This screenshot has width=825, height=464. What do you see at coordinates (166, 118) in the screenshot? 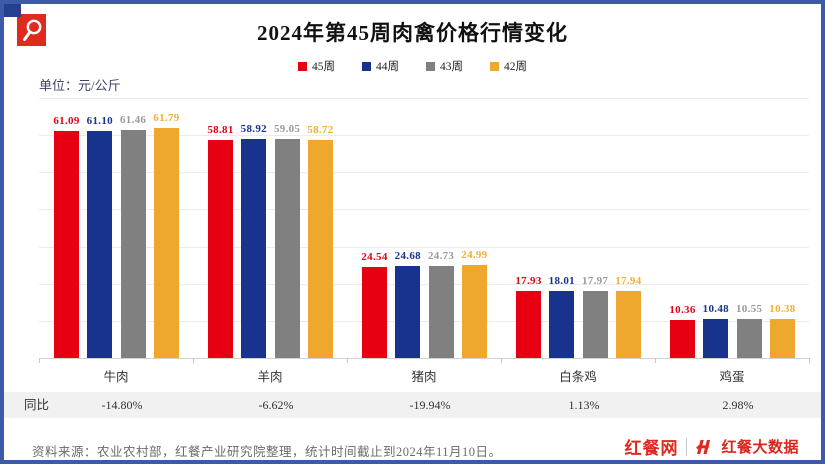
I see `bar-value-label: 61.79` at bounding box center [166, 118].